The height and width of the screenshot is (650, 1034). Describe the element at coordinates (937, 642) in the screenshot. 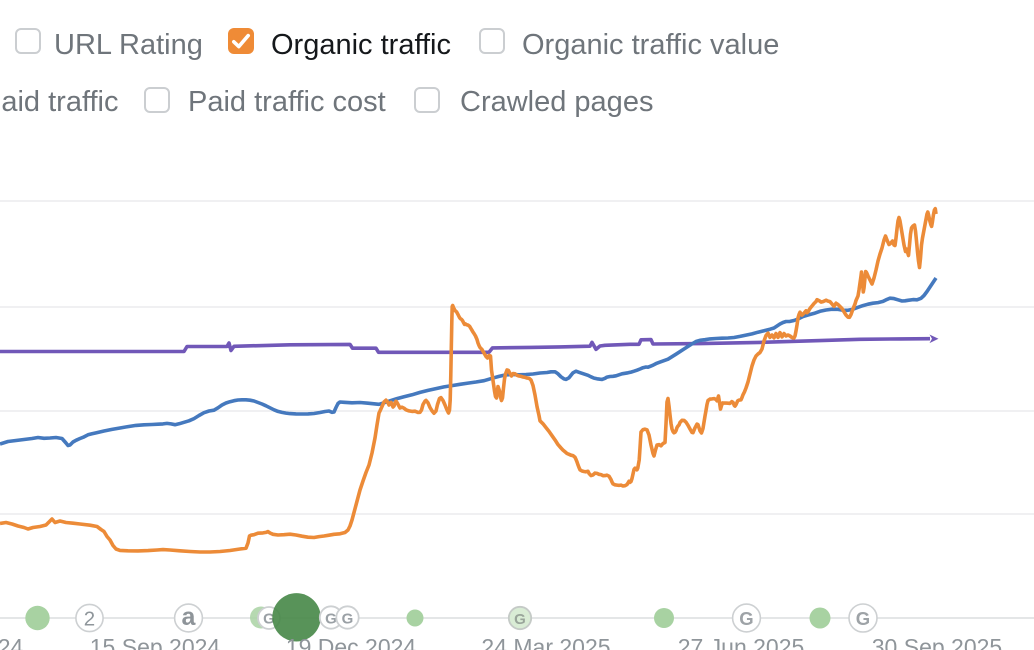

I see `svg-text: 30 Sep 2025` at that location.